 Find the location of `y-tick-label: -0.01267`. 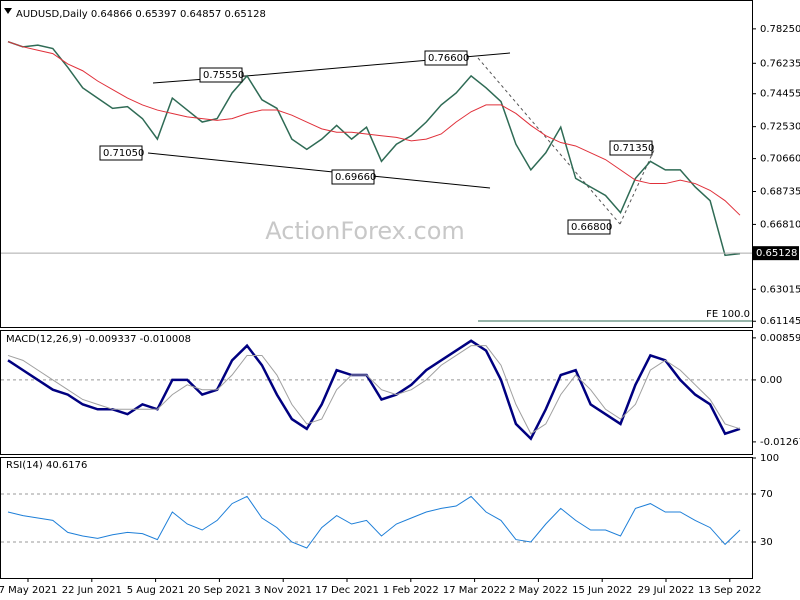

y-tick-label: -0.01267 is located at coordinates (780, 442).